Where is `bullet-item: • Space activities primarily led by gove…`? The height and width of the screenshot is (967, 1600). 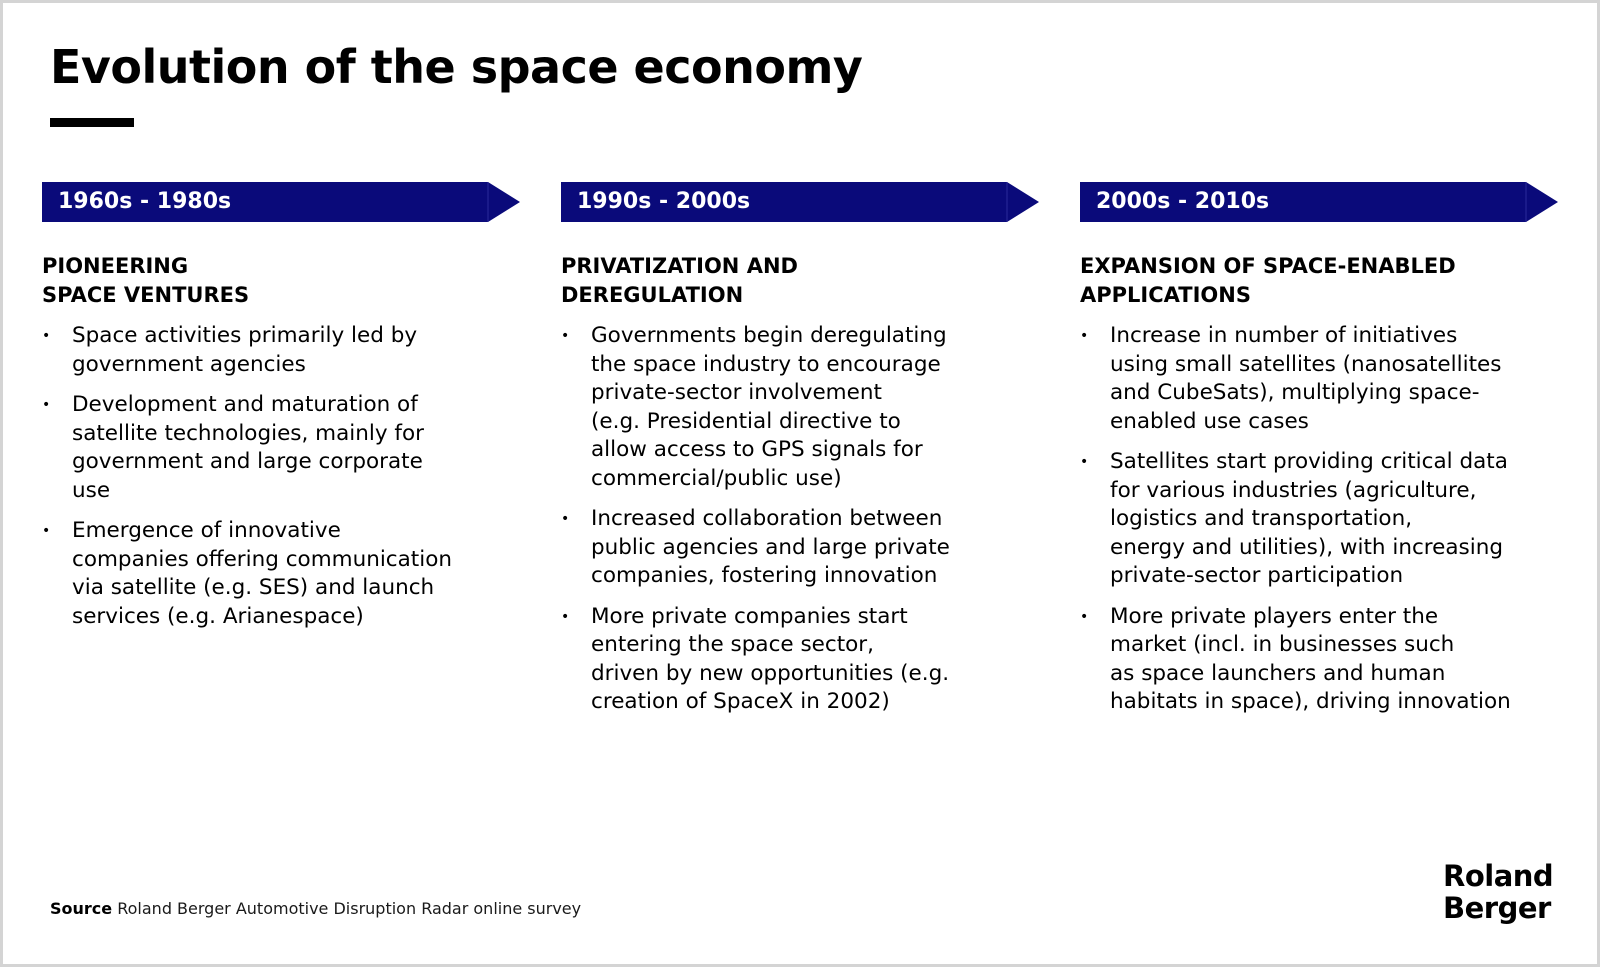 bullet-item: • Space activities primarily led by gove… is located at coordinates (281, 350).